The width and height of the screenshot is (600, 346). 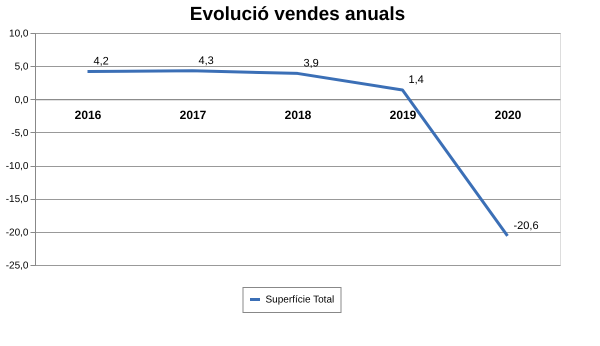 What do you see at coordinates (206, 60) in the screenshot?
I see `data-label: 4,3` at bounding box center [206, 60].